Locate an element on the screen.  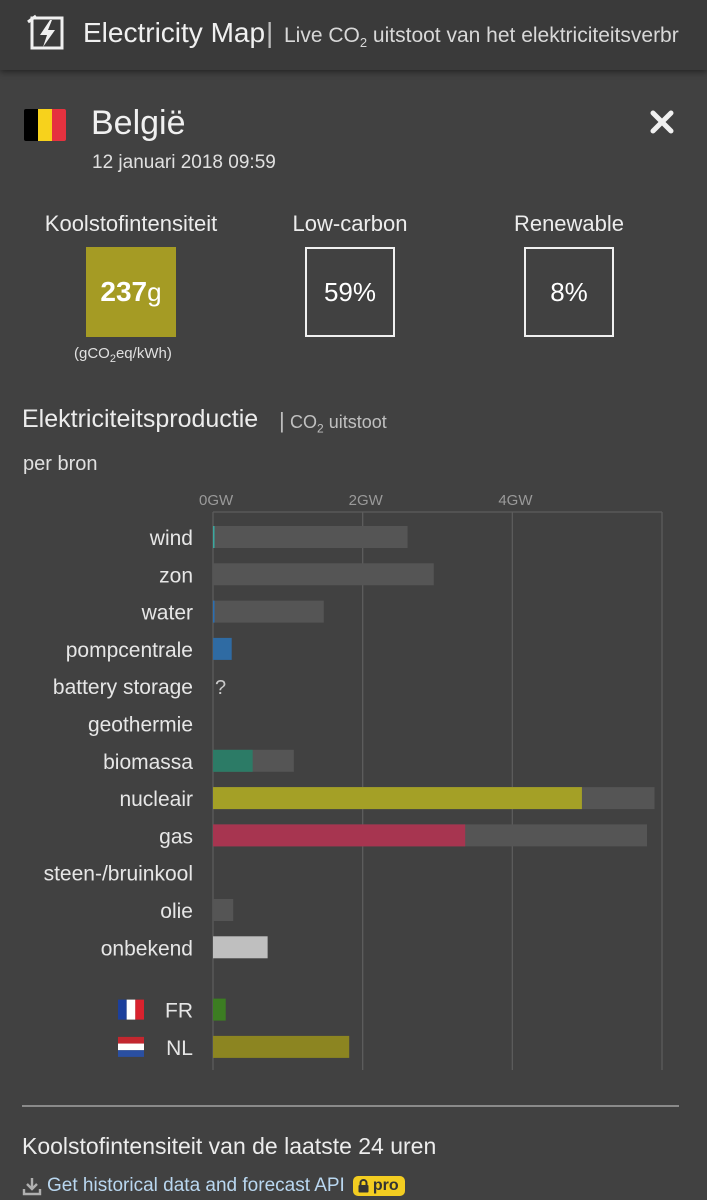
datetime: 12 januari 2018 09:59 is located at coordinates (184, 162).